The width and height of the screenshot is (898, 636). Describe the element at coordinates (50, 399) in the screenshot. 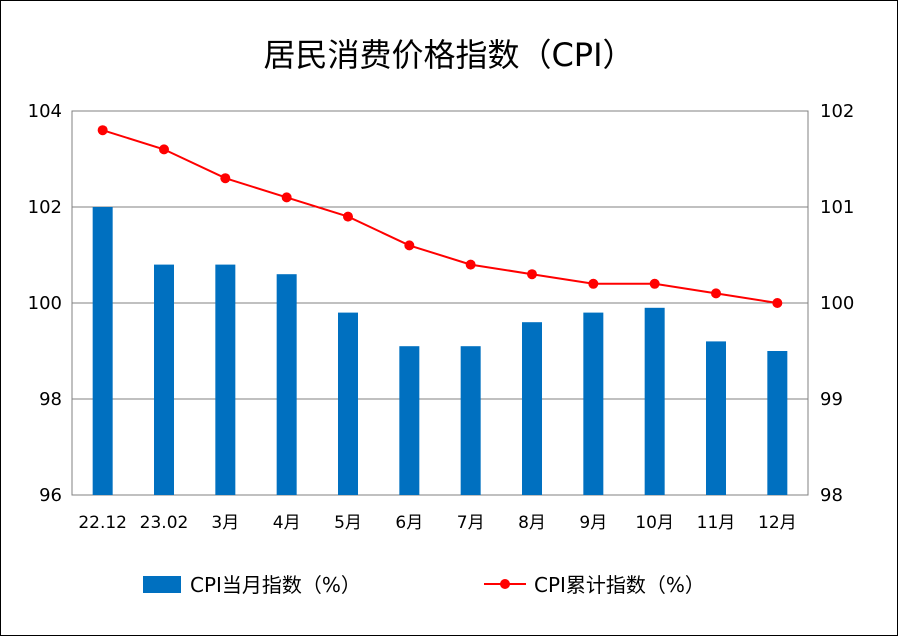

I see `left-tick-label: 98` at that location.